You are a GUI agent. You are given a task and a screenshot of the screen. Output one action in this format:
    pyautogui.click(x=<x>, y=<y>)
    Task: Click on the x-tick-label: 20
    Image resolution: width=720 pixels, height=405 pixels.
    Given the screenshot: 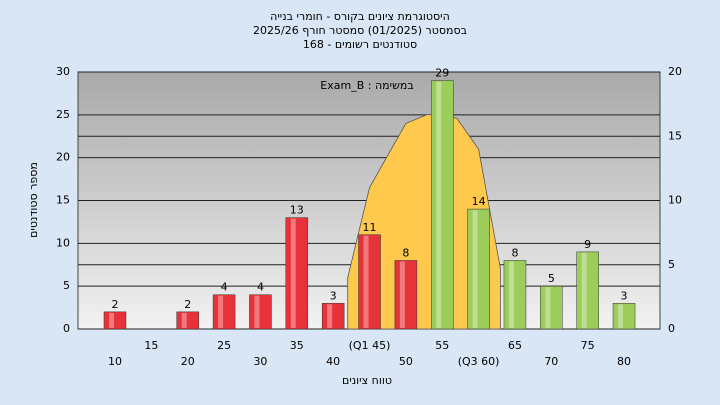 What is the action you would take?
    pyautogui.click(x=188, y=361)
    